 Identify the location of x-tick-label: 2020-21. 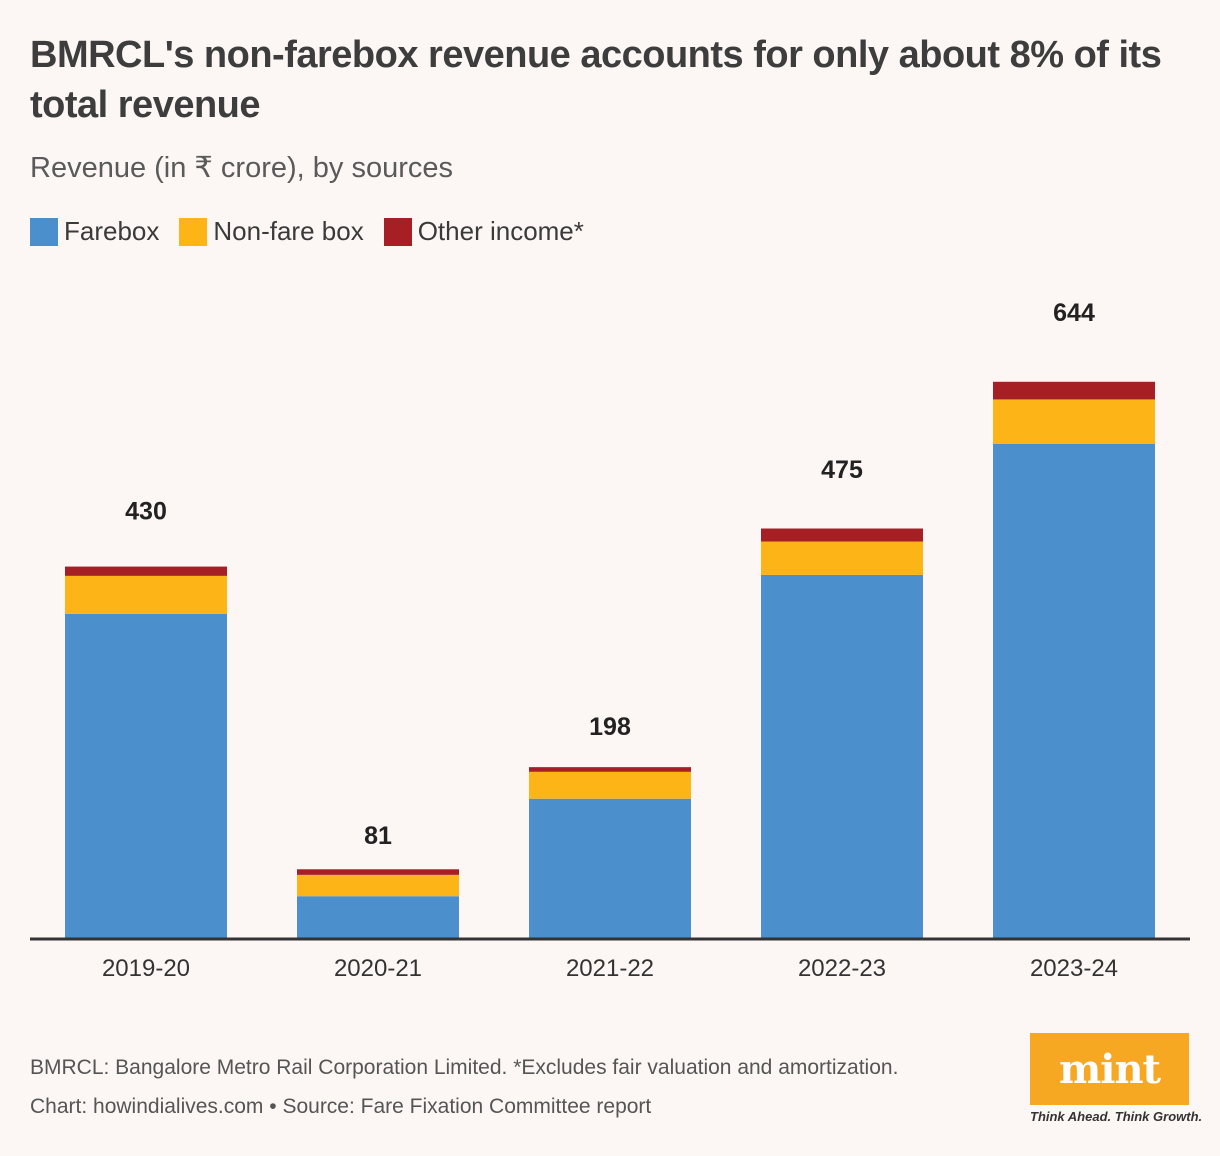
(378, 968).